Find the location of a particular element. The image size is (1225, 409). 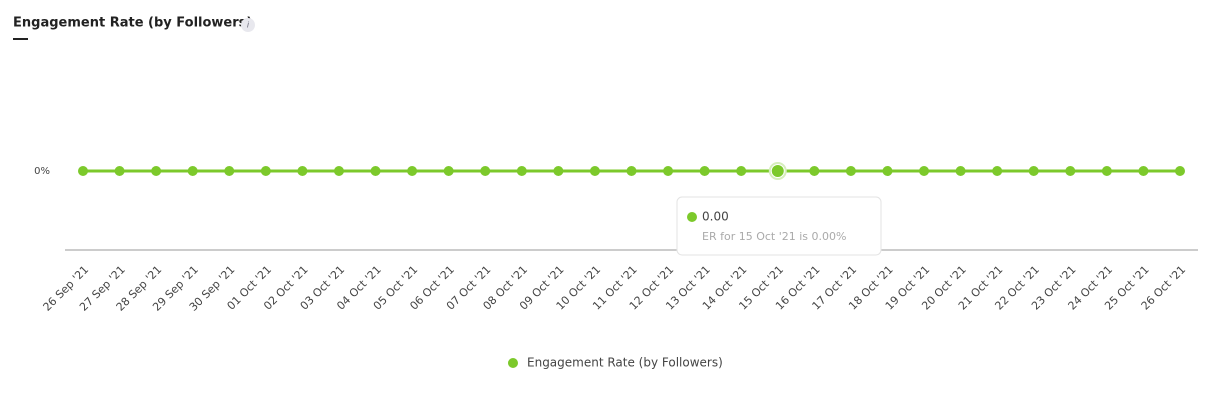

chart-title: Engagement Rate (by Followers) is located at coordinates (132, 23).